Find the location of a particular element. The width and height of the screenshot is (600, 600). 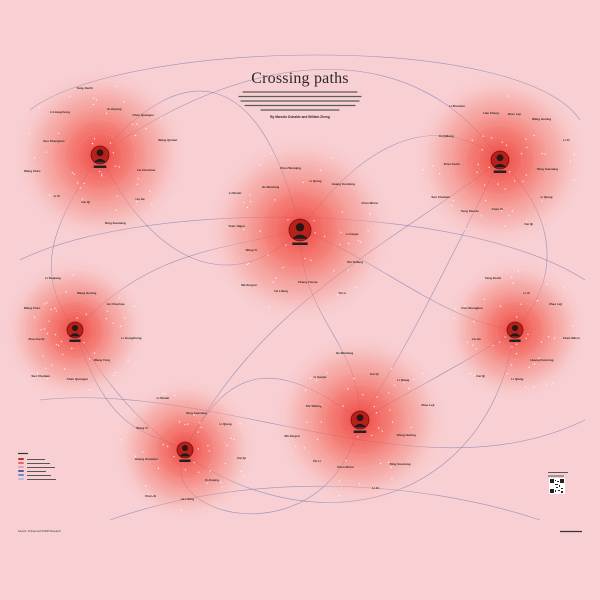

person-label: Wang Huning is located at coordinates (541, 118).